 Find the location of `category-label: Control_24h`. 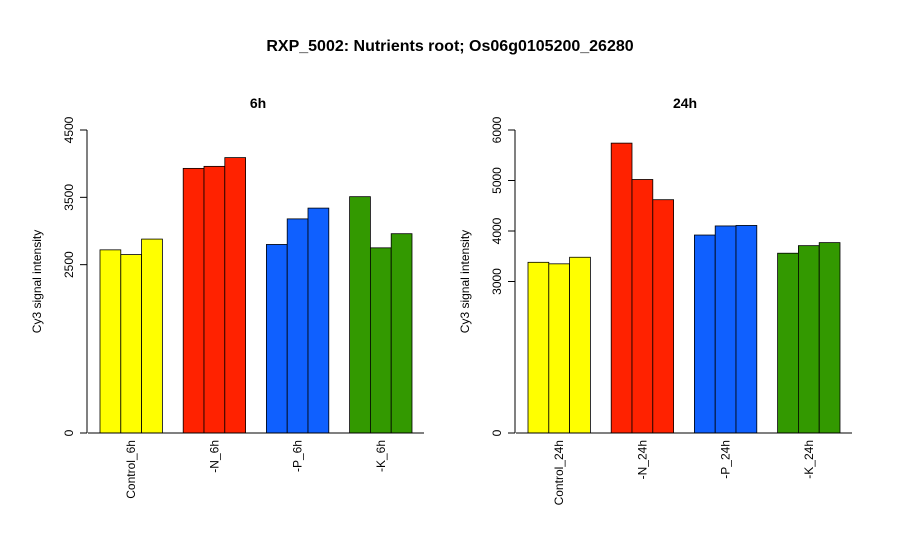

category-label: Control_24h is located at coordinates (559, 472).